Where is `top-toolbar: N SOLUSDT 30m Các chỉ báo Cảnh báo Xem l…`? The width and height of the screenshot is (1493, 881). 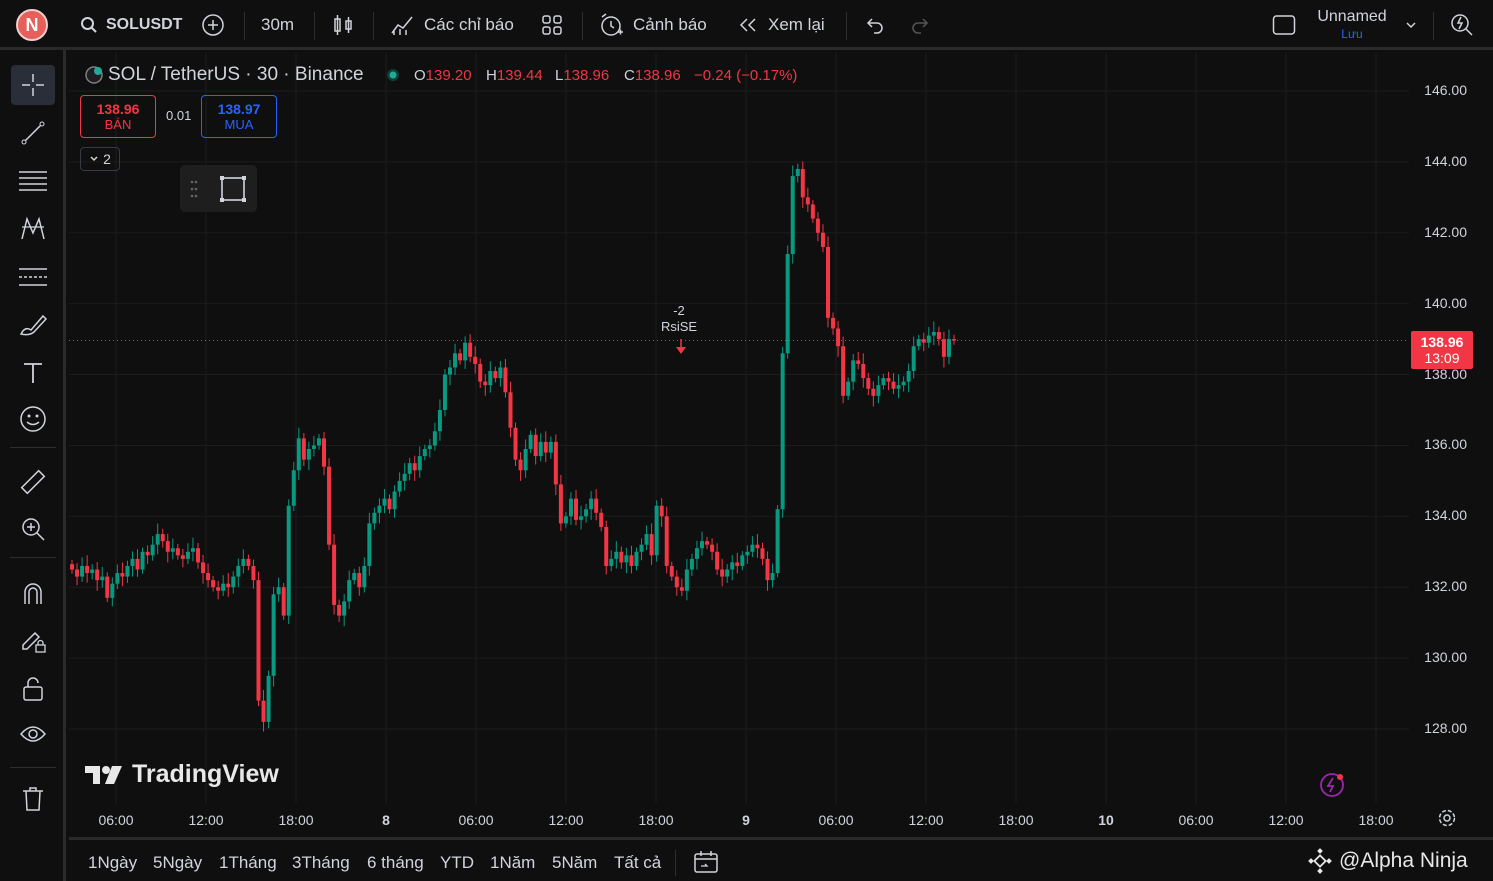
top-toolbar: N SOLUSDT 30m Các chỉ báo Cảnh báo Xem l… is located at coordinates (746, 25).